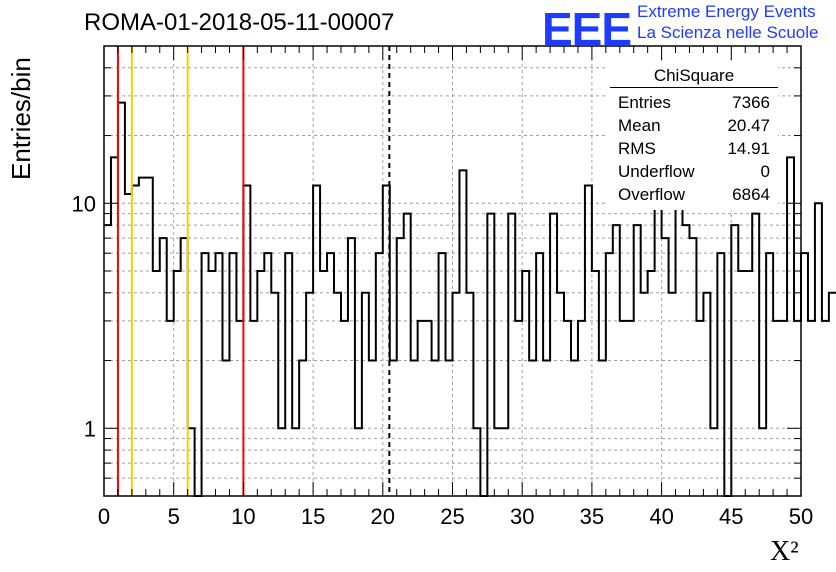 This screenshot has width=836, height=572. What do you see at coordinates (731, 516) in the screenshot?
I see `x-tick-label: 45` at bounding box center [731, 516].